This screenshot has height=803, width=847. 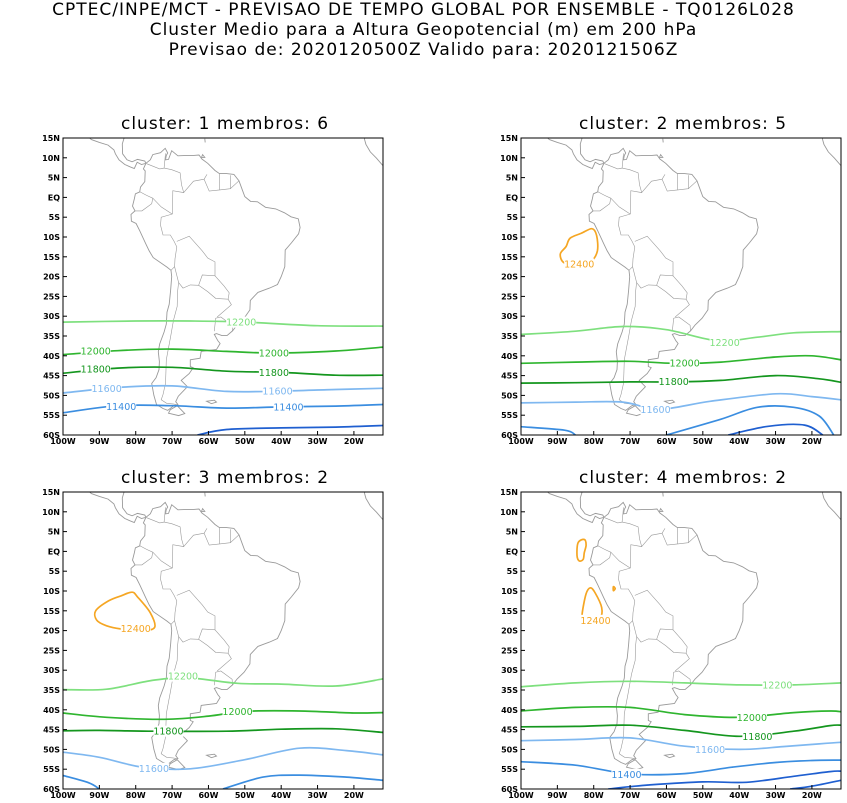 What do you see at coordinates (630, 795) in the screenshot?
I see `lon-tick-label: 70W` at bounding box center [630, 795].